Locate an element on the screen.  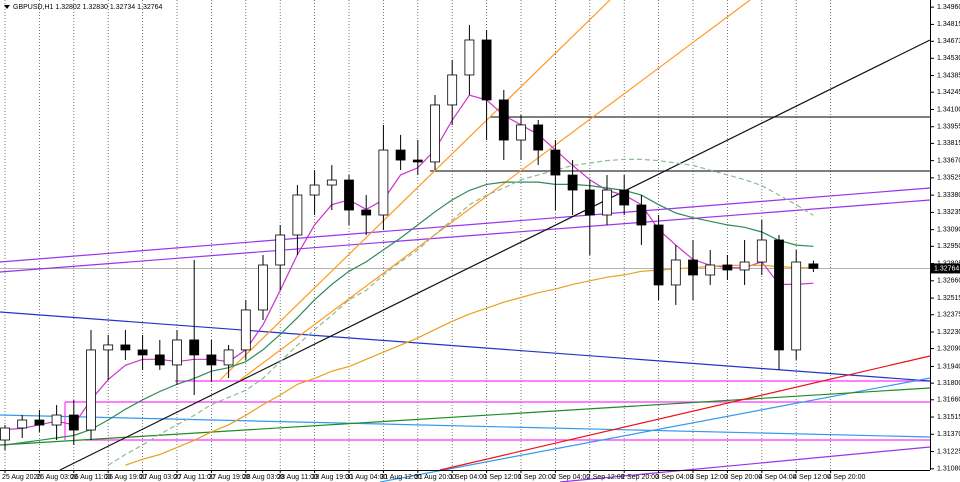
y-tick-label: 1.33525 is located at coordinates (948, 178).